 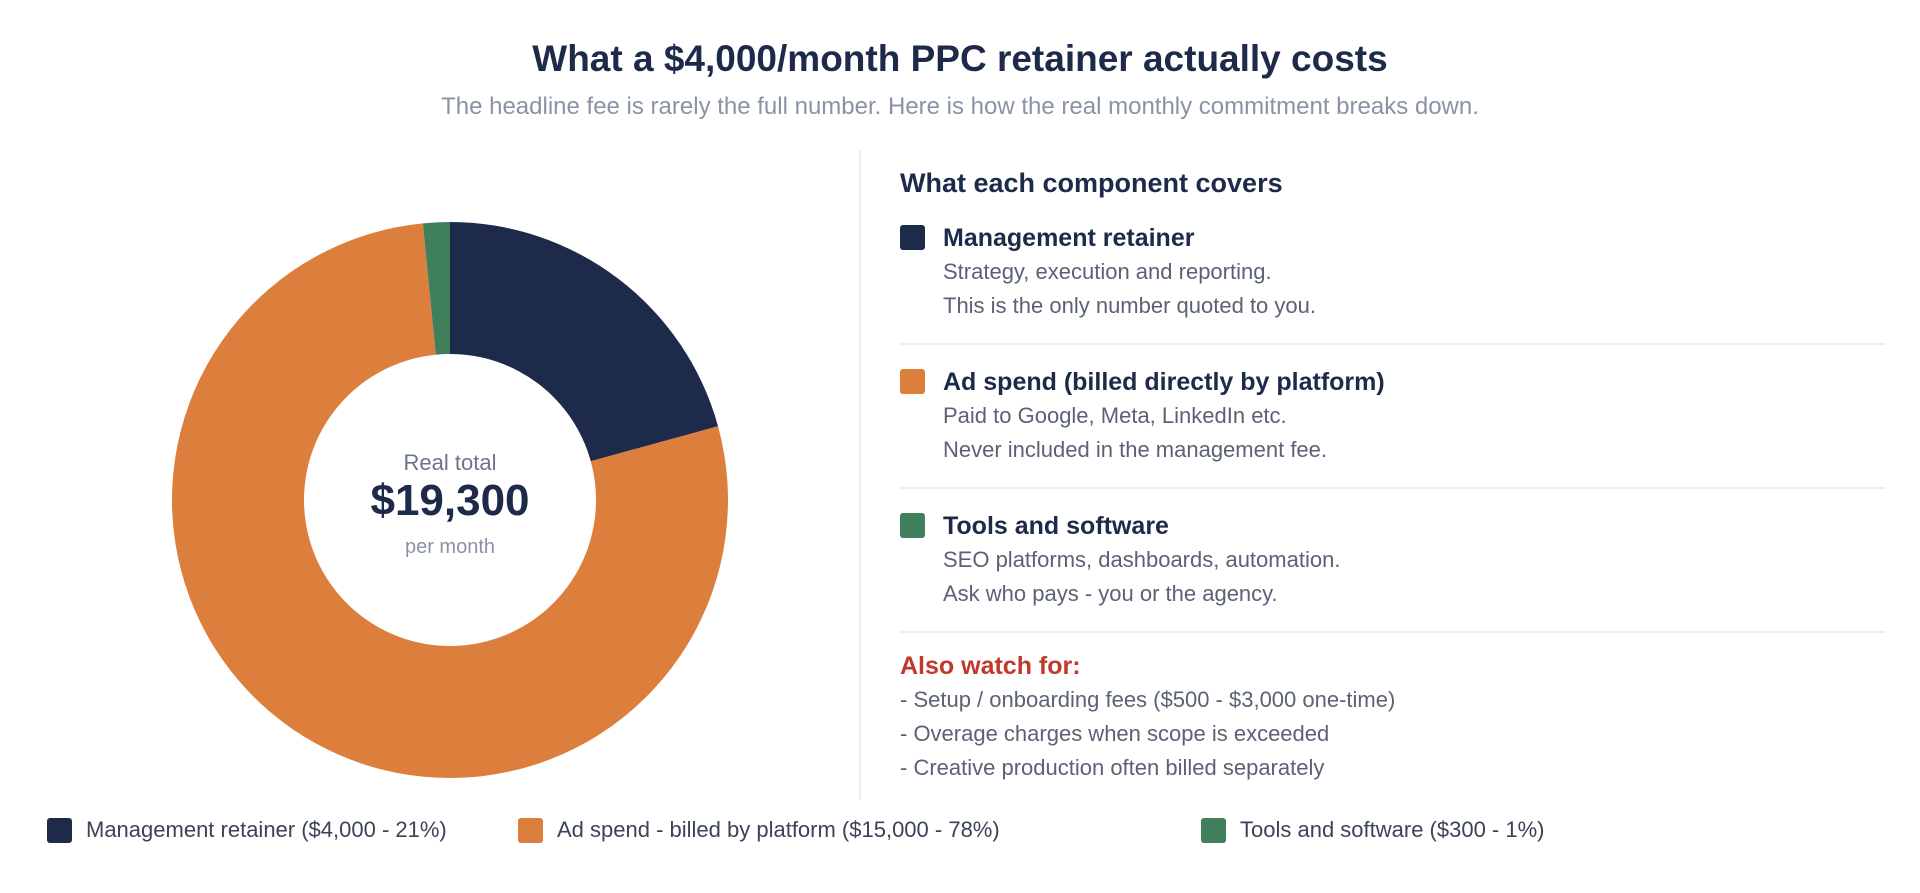 What do you see at coordinates (990, 666) in the screenshot?
I see `watch-heading: Also watch for:` at bounding box center [990, 666].